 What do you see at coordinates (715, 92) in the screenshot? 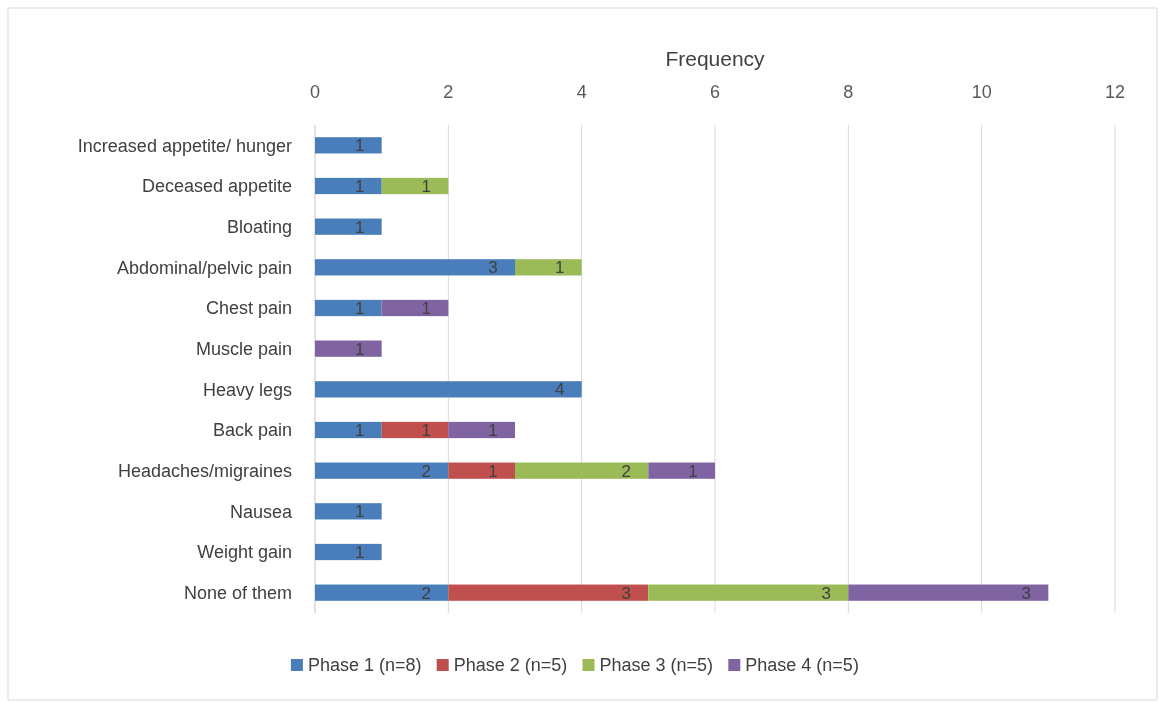
I see `x-tick-label: 6` at bounding box center [715, 92].